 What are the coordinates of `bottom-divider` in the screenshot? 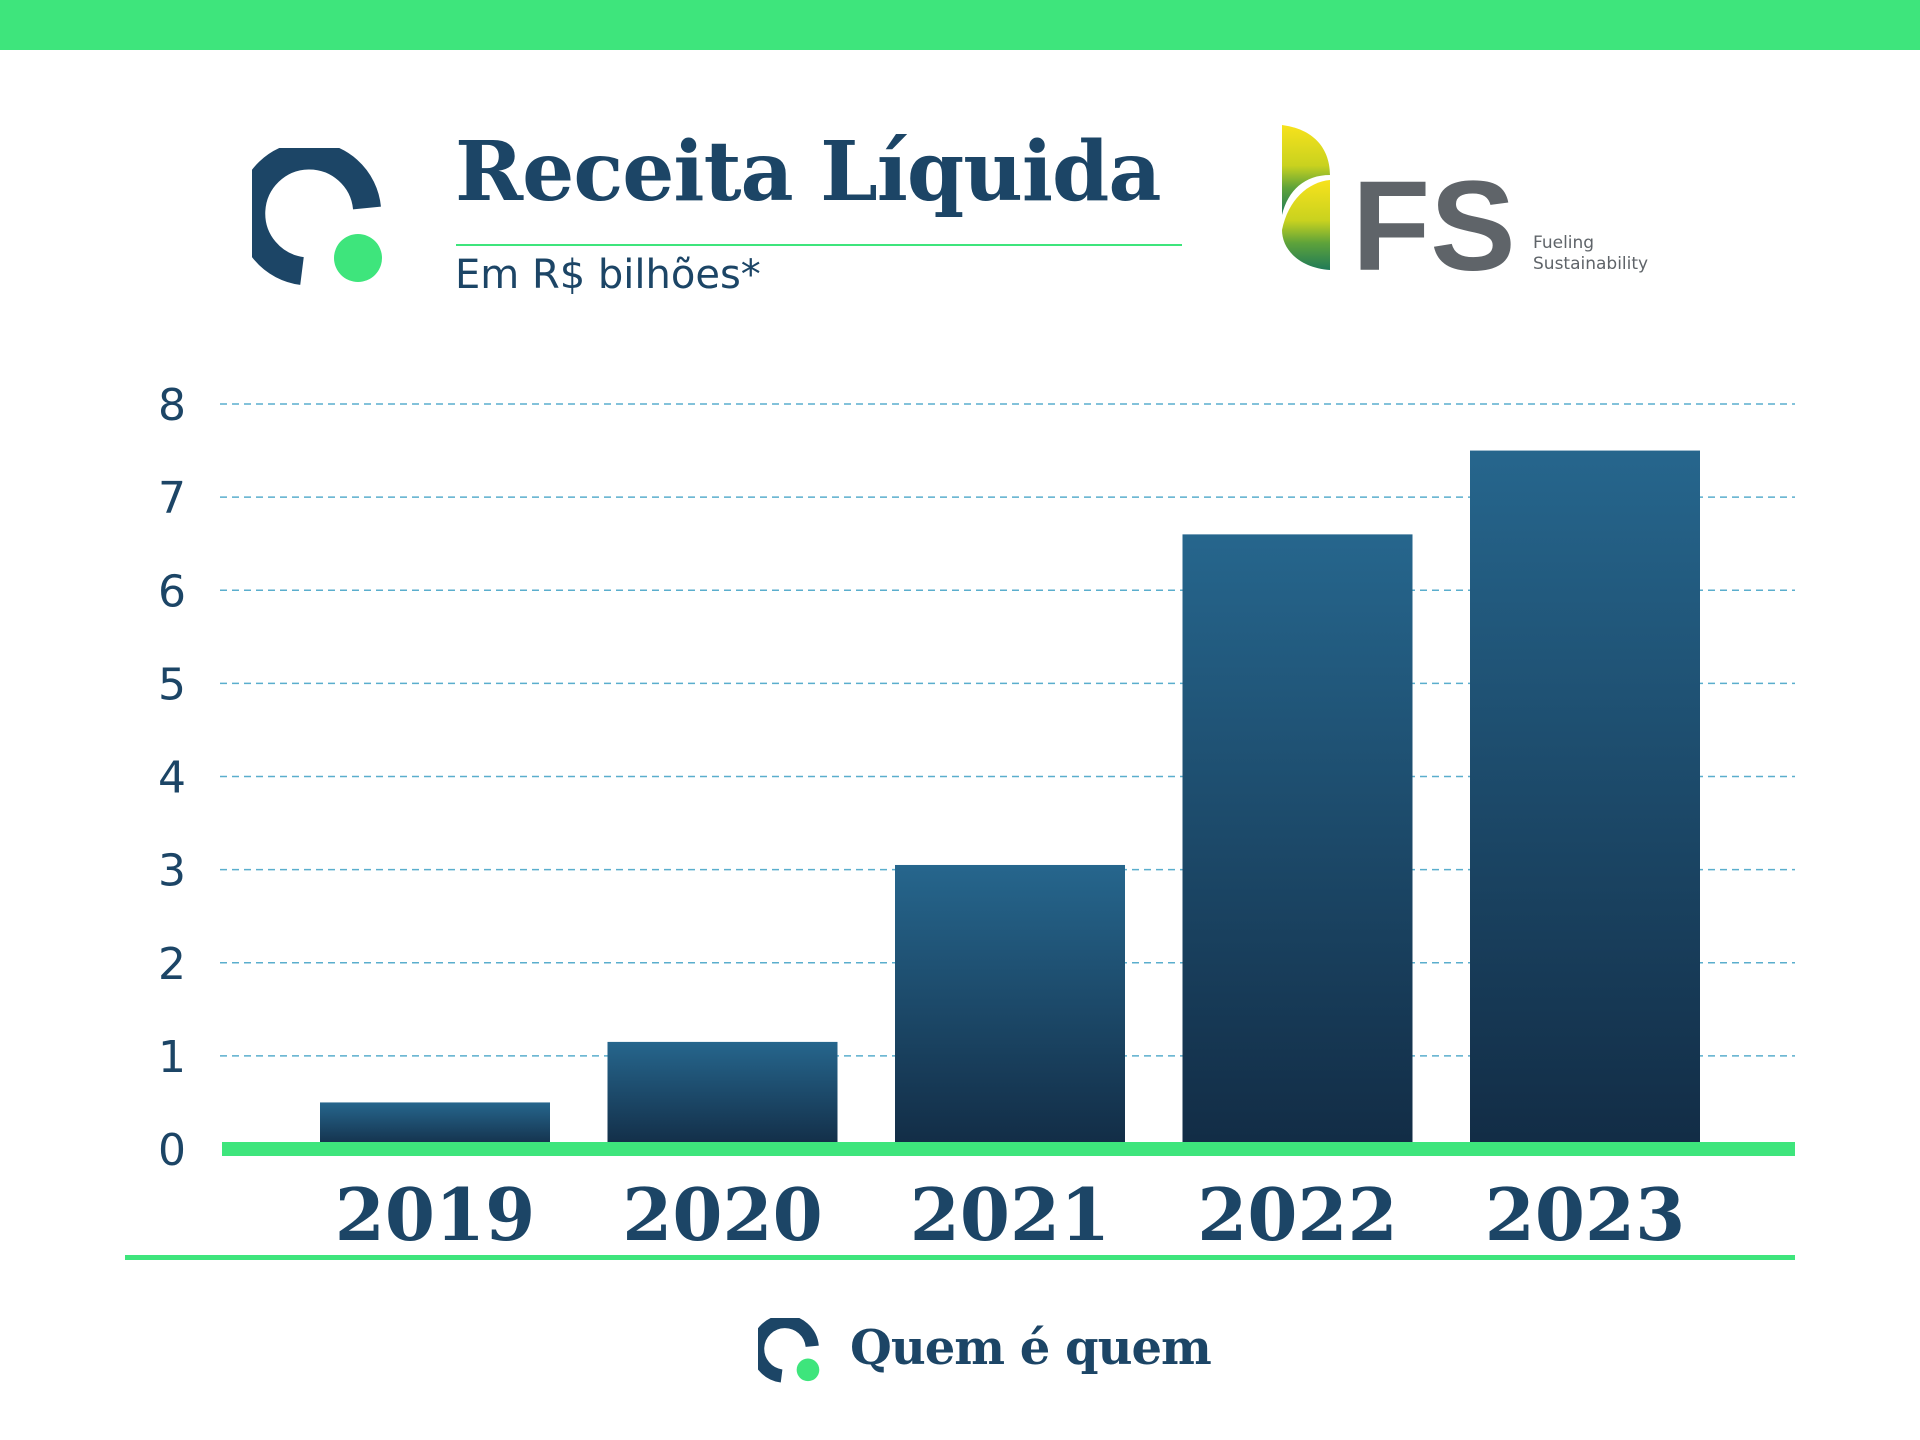 It's located at (960, 1257).